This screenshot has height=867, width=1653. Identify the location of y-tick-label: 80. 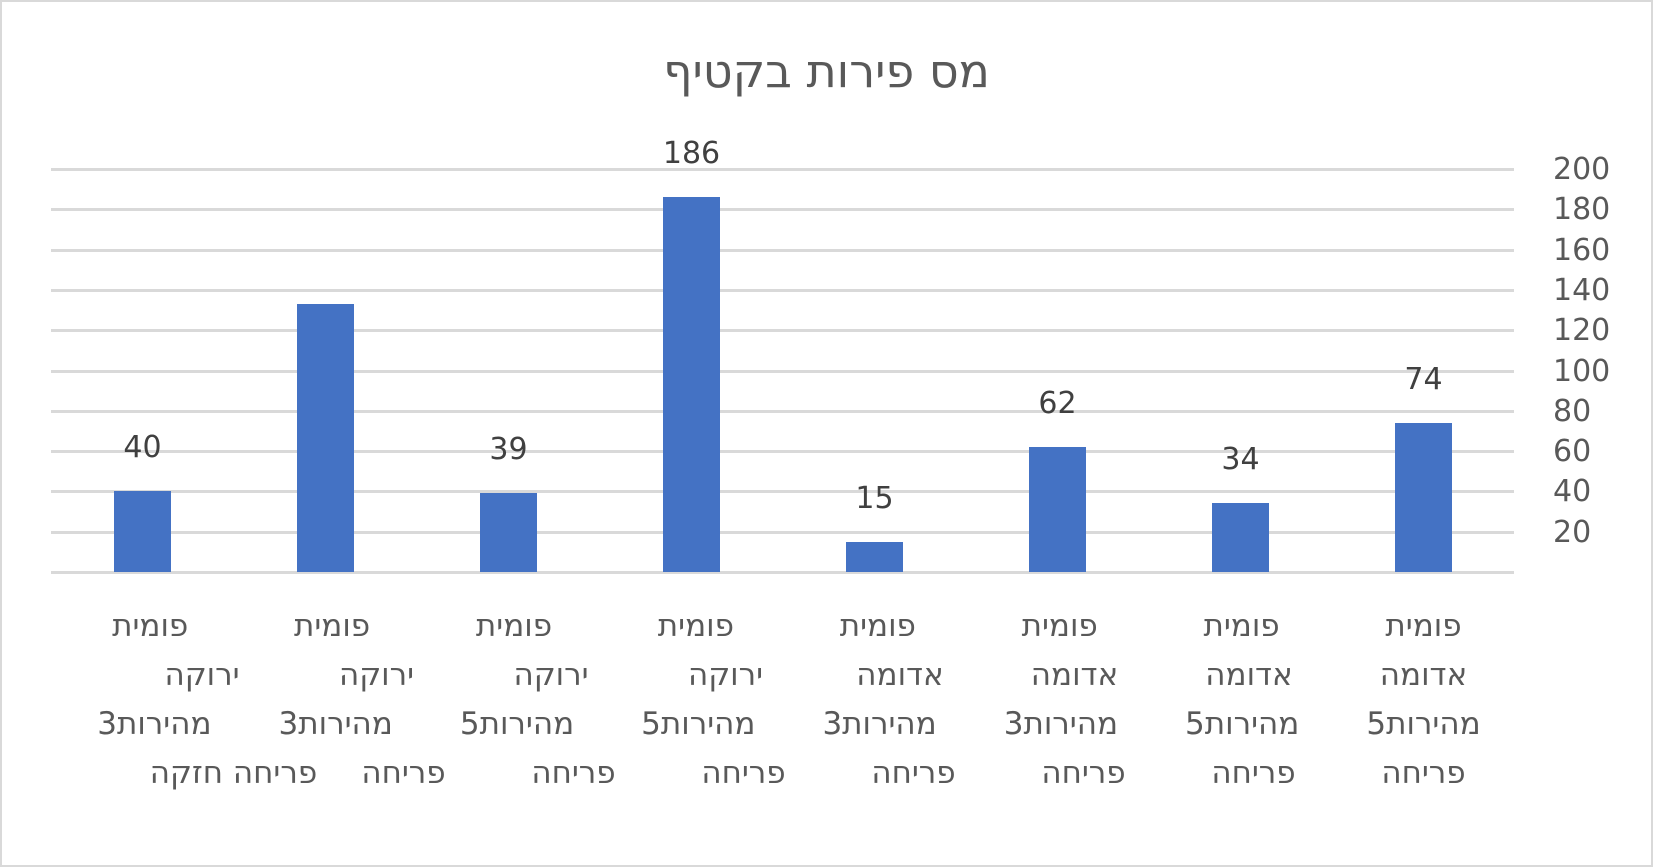
(1572, 411).